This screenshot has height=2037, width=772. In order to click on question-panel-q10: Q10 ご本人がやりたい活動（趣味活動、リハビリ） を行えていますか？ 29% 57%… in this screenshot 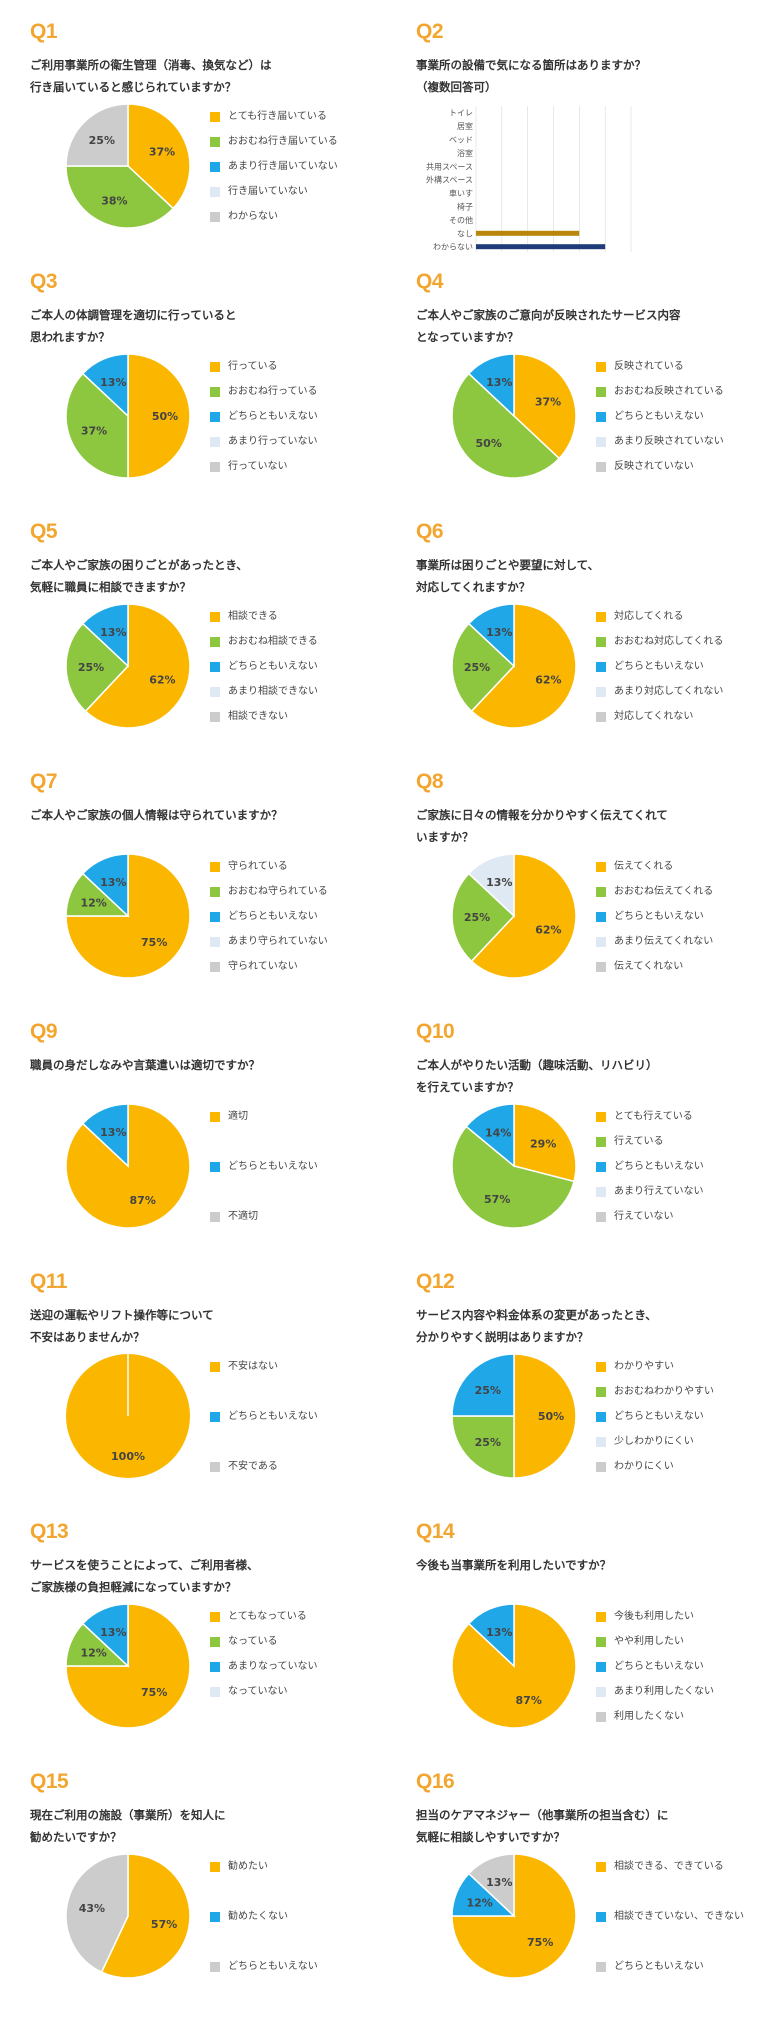, I will do `click(579, 1127)`.